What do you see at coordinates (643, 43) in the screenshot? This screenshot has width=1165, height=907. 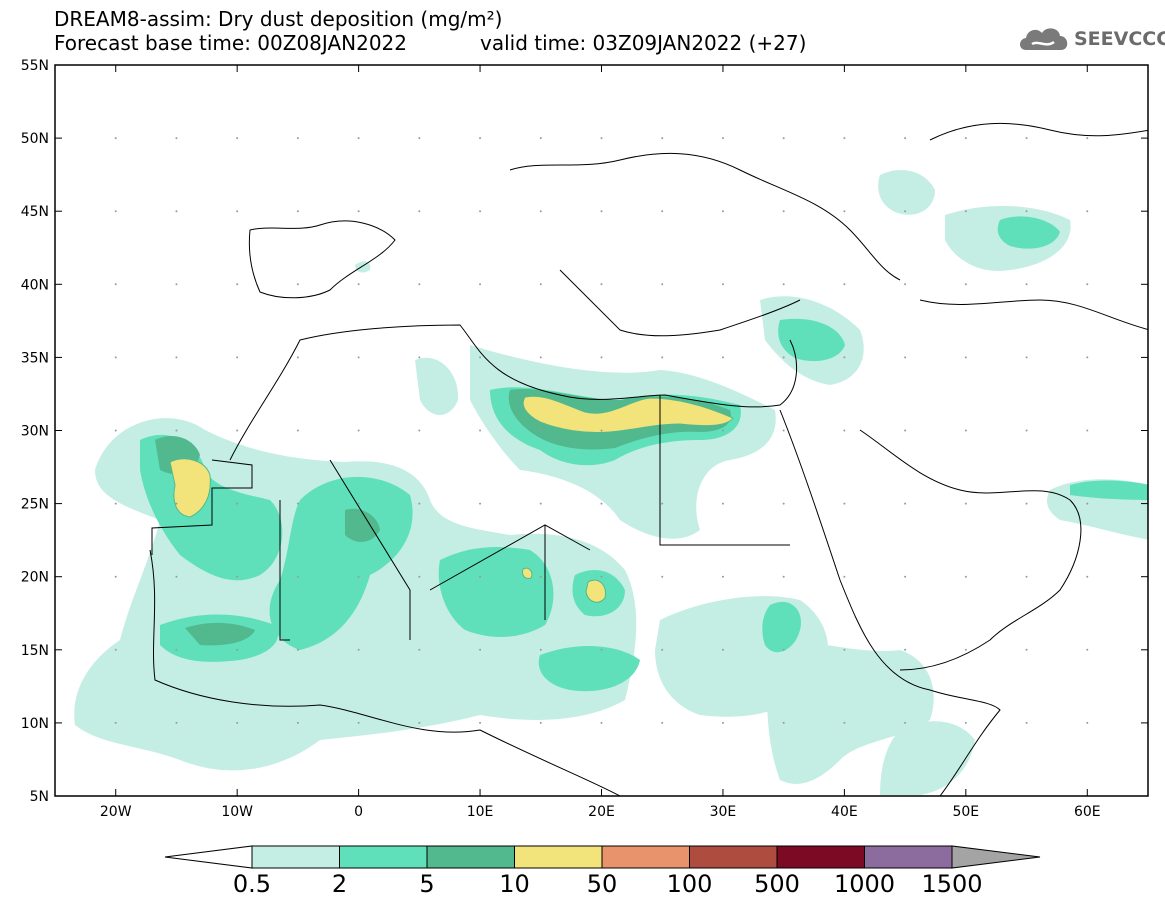 I see `valid-time: valid time: 03Z09JAN2022 (+27)` at bounding box center [643, 43].